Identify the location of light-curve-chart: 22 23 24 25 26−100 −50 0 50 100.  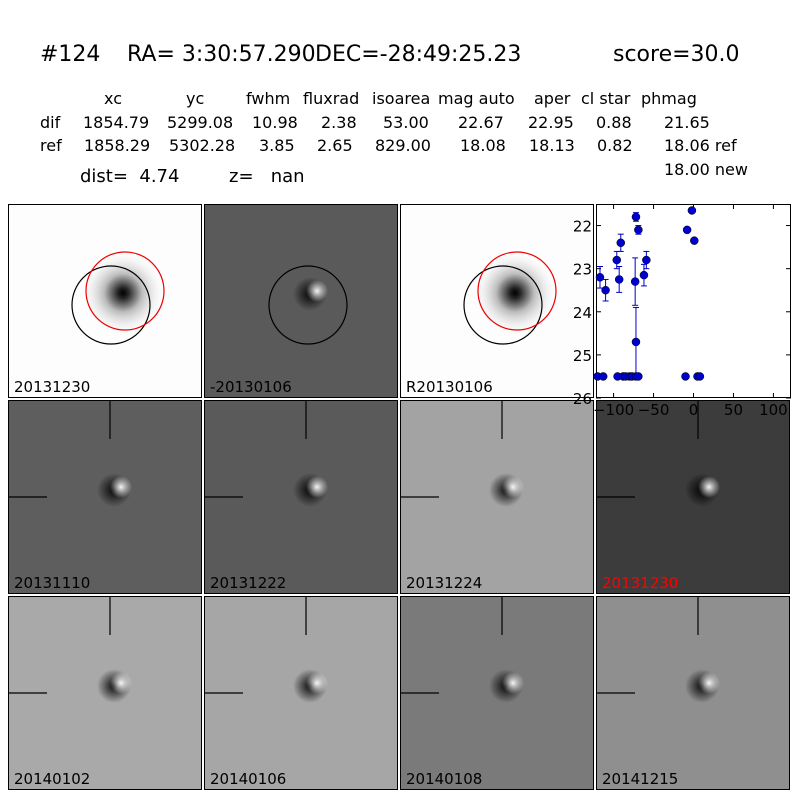
(682, 311).